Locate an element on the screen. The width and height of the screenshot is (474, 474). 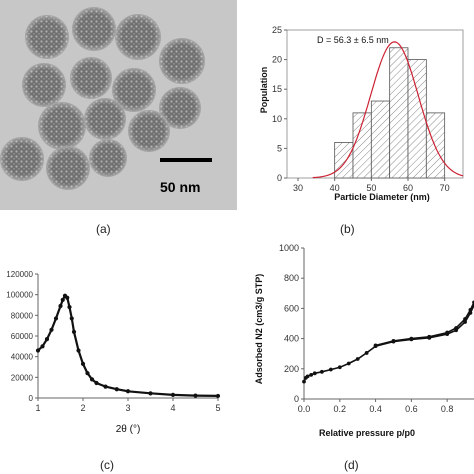
histogram-x-tick-label: 30 is located at coordinates (298, 188).